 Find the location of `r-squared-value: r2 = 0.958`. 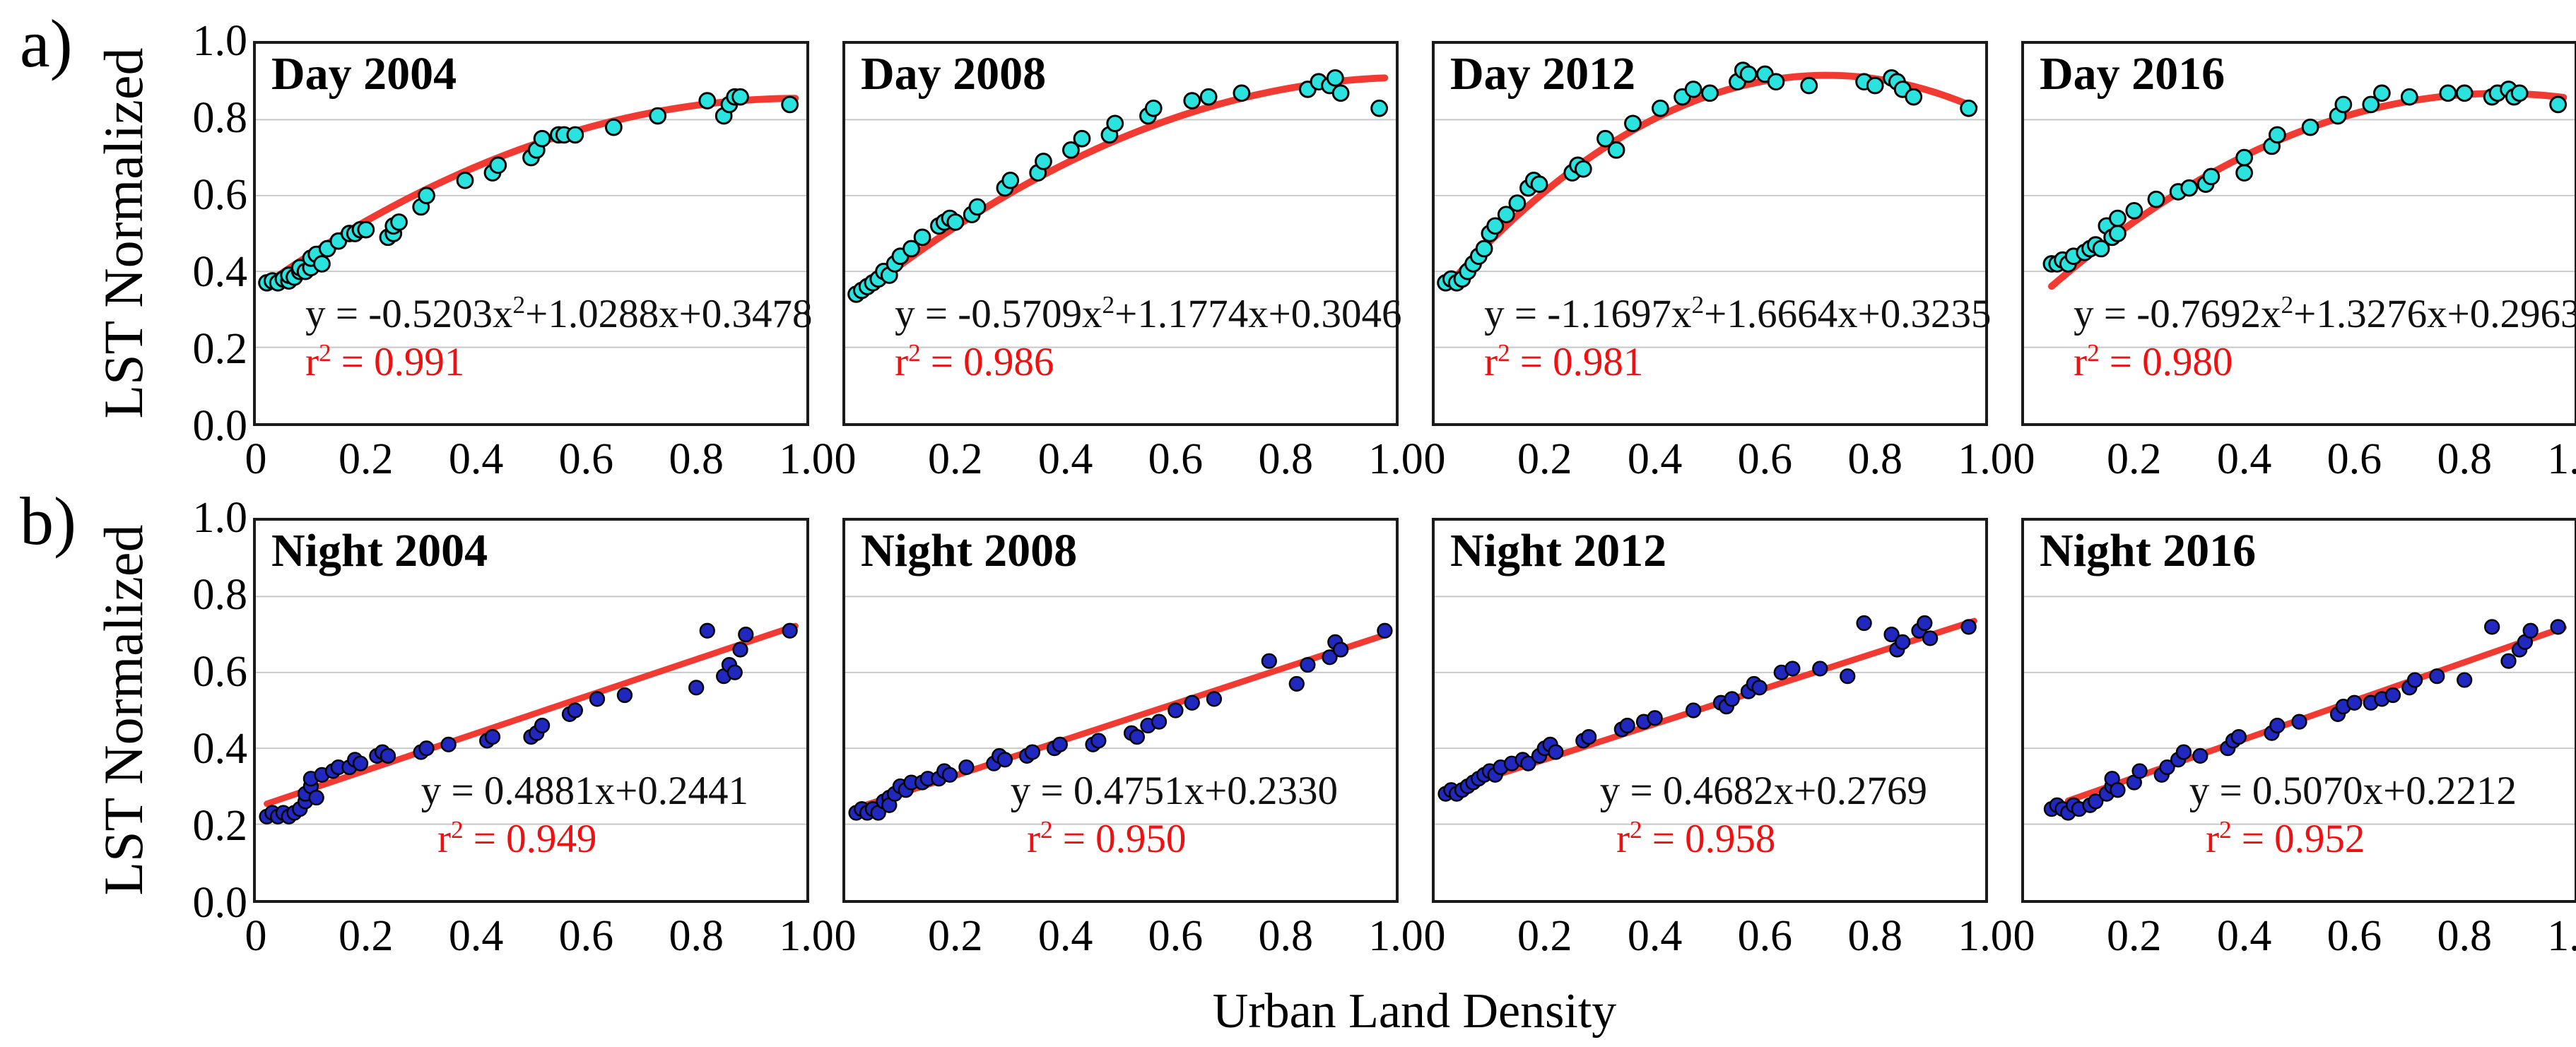

r-squared-value: r2 = 0.958 is located at coordinates (1696, 838).